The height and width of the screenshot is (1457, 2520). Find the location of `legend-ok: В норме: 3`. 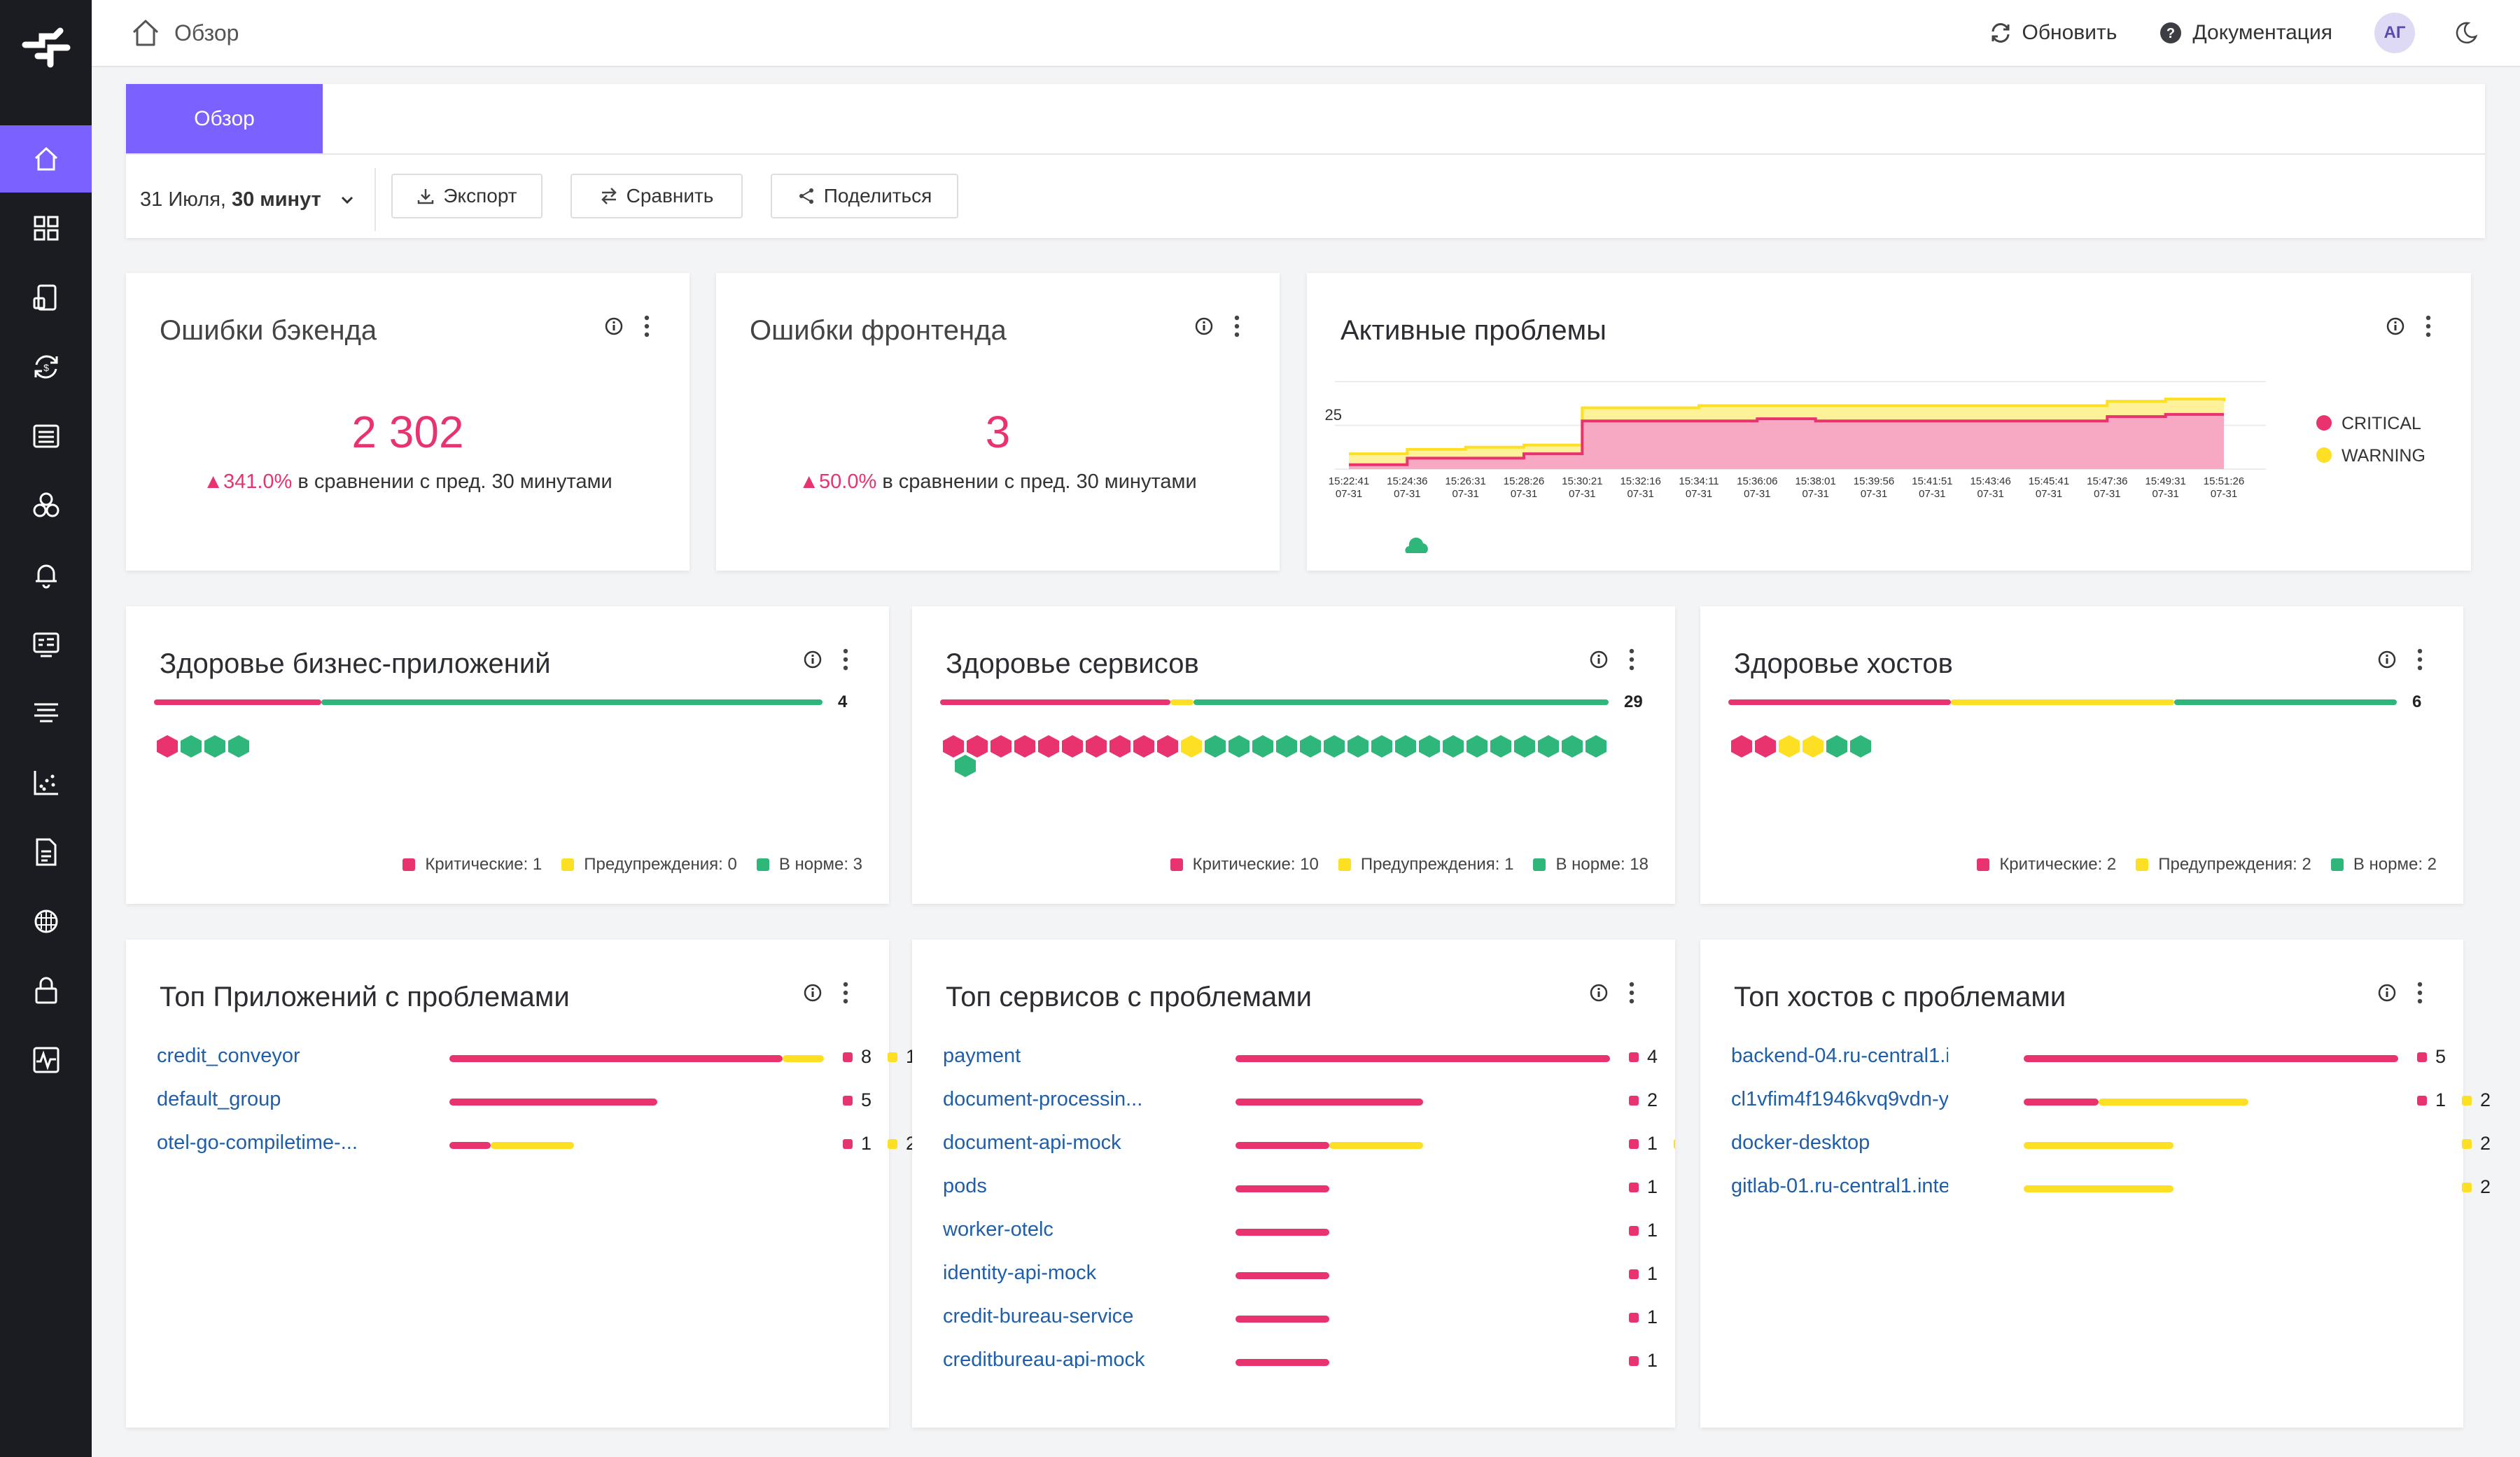

legend-ok: В норме: 3 is located at coordinates (820, 864).